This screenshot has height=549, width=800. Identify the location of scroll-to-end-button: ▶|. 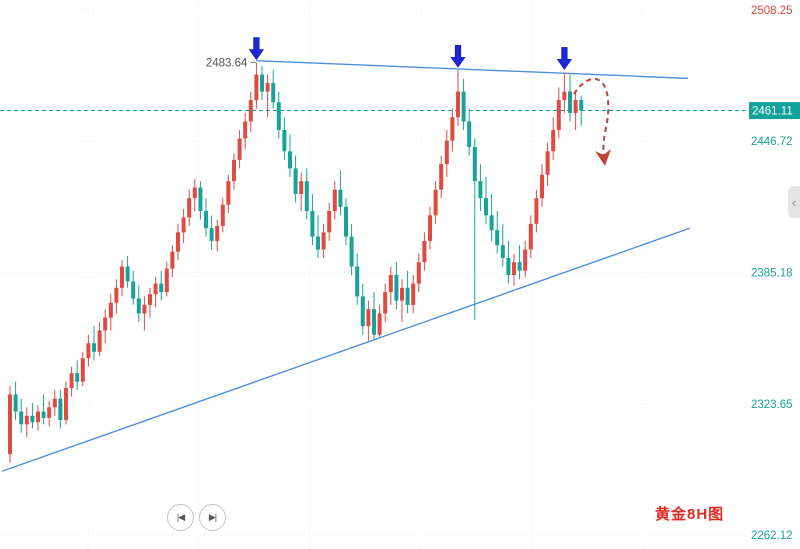
(212, 517).